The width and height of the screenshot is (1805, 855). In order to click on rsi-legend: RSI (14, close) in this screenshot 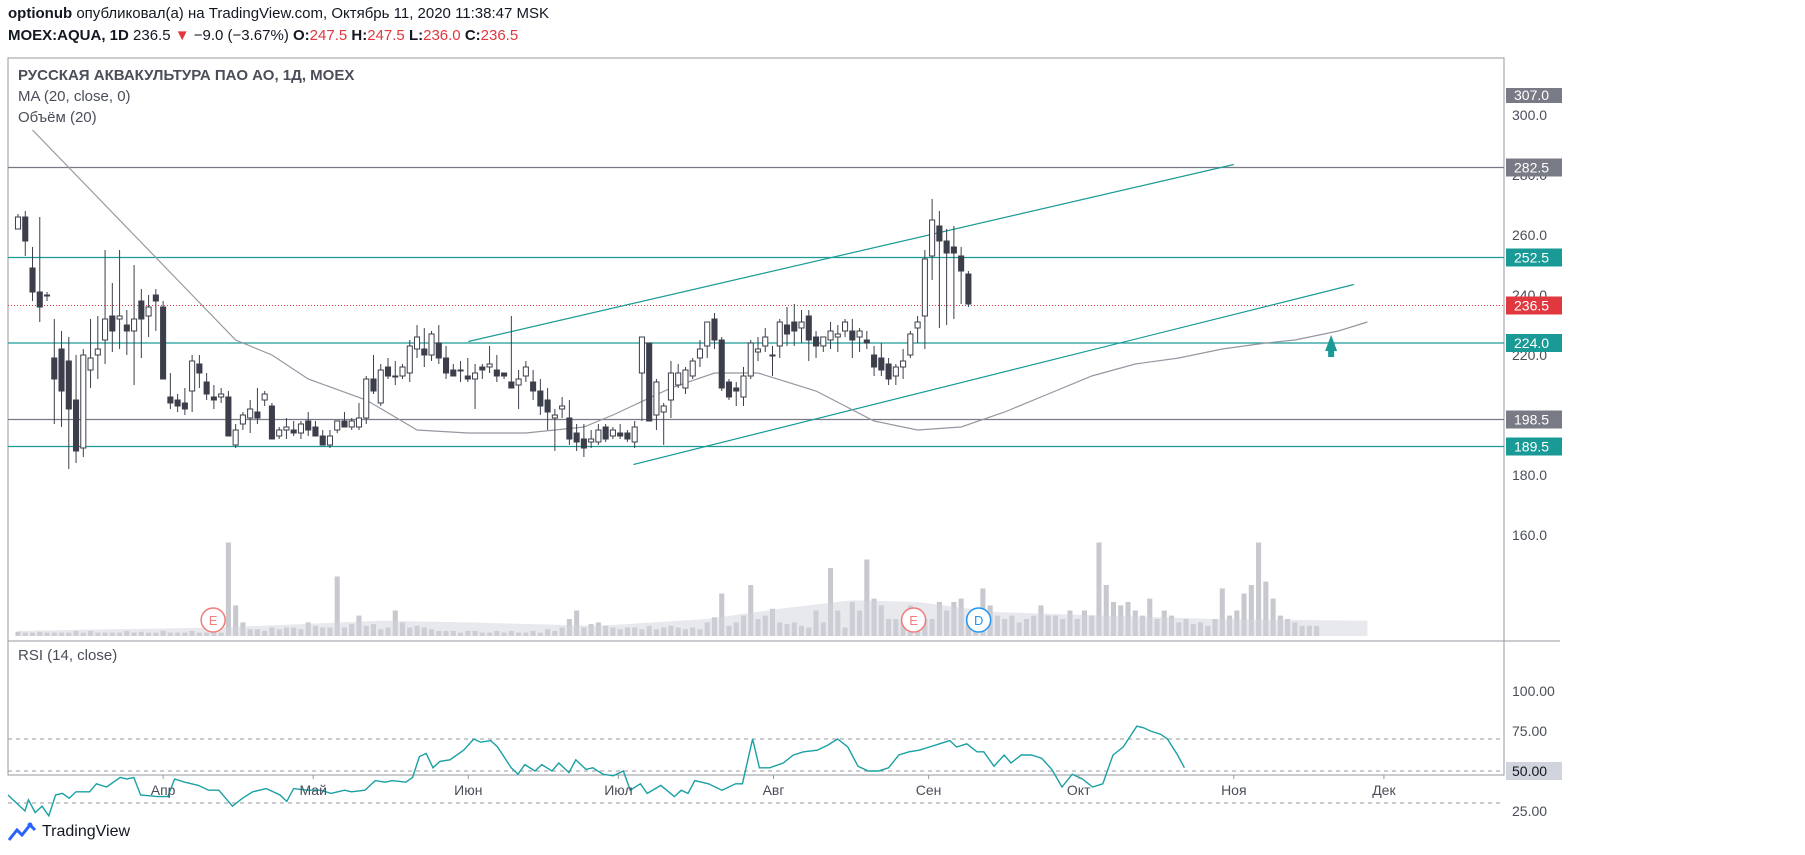, I will do `click(68, 655)`.